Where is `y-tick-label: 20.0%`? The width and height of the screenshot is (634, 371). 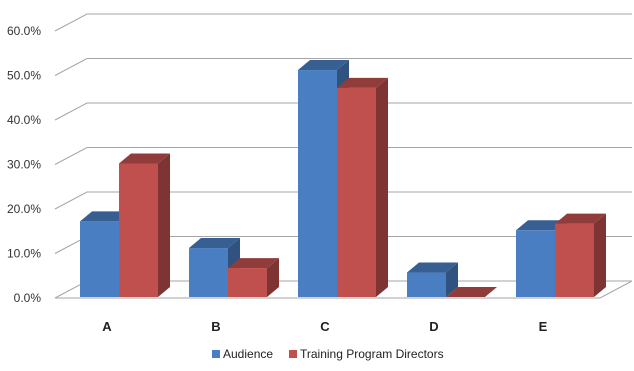
y-tick-label: 20.0% is located at coordinates (24, 209).